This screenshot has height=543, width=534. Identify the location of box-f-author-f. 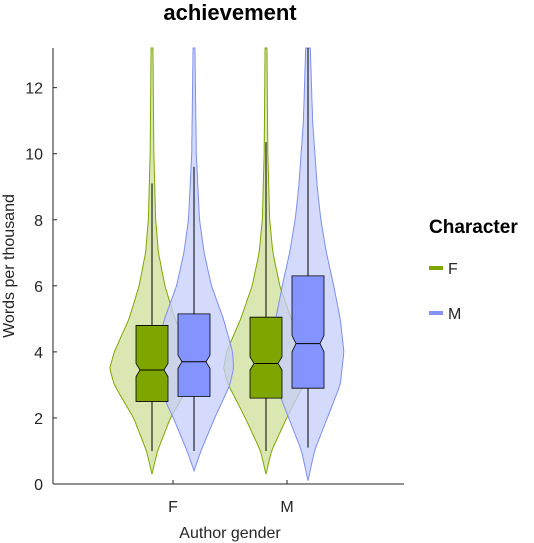
(152, 363).